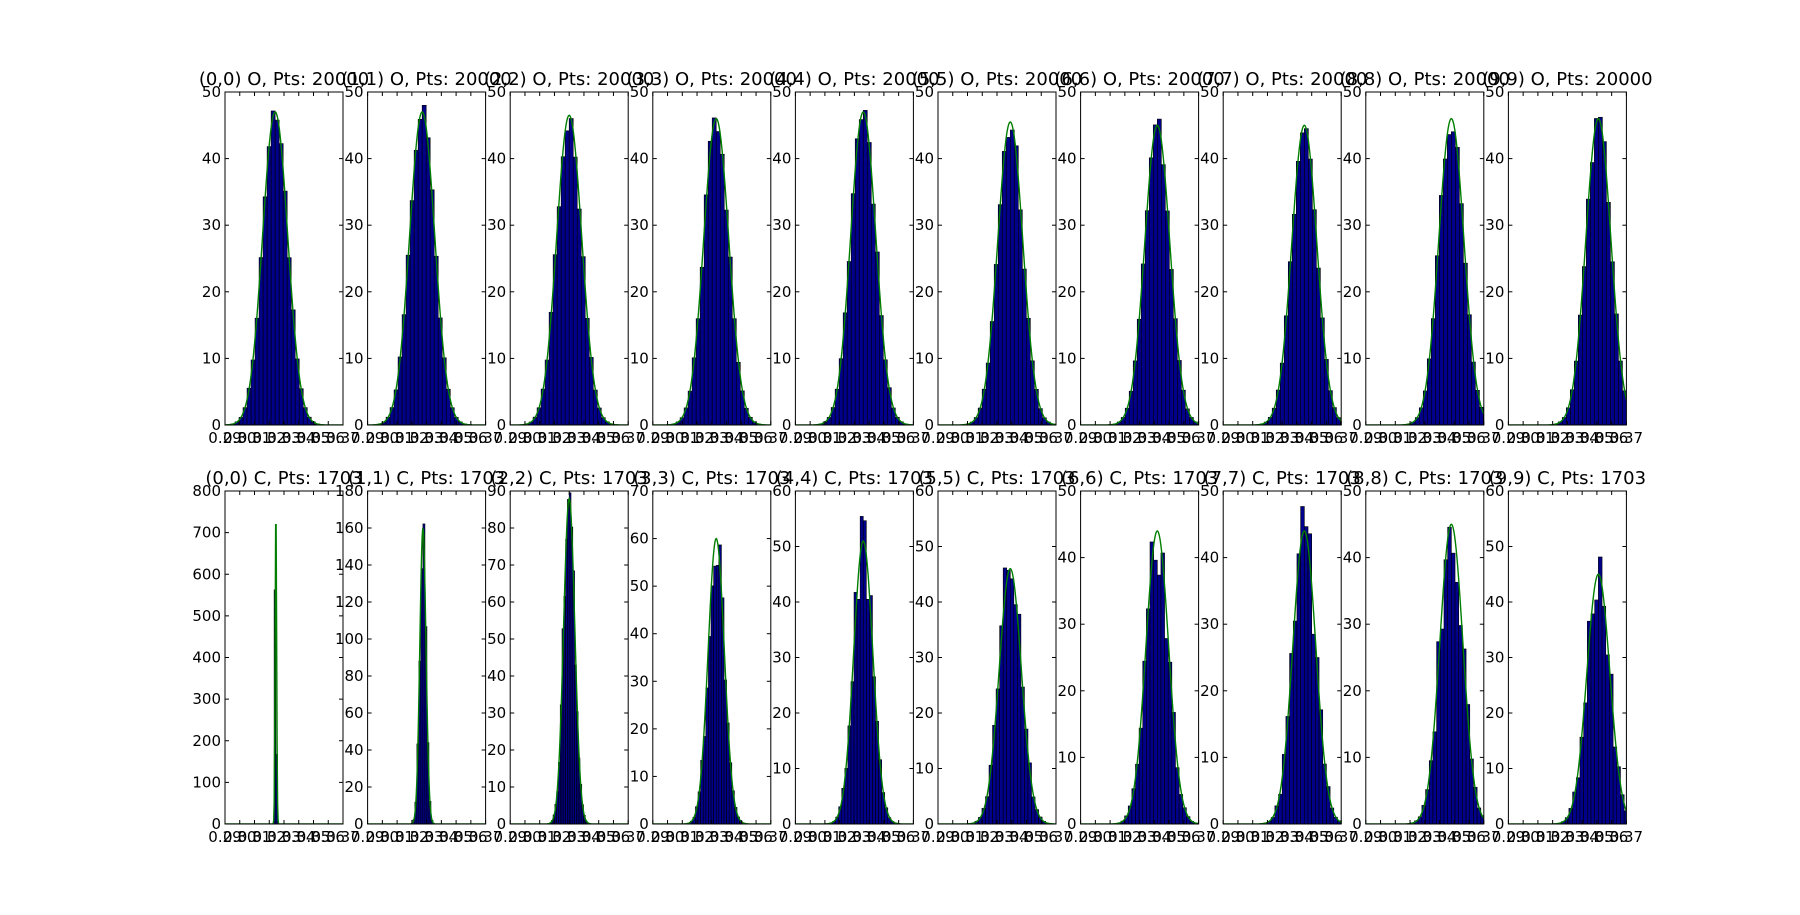  Describe the element at coordinates (354, 676) in the screenshot. I see `y-tick-label: 80` at that location.